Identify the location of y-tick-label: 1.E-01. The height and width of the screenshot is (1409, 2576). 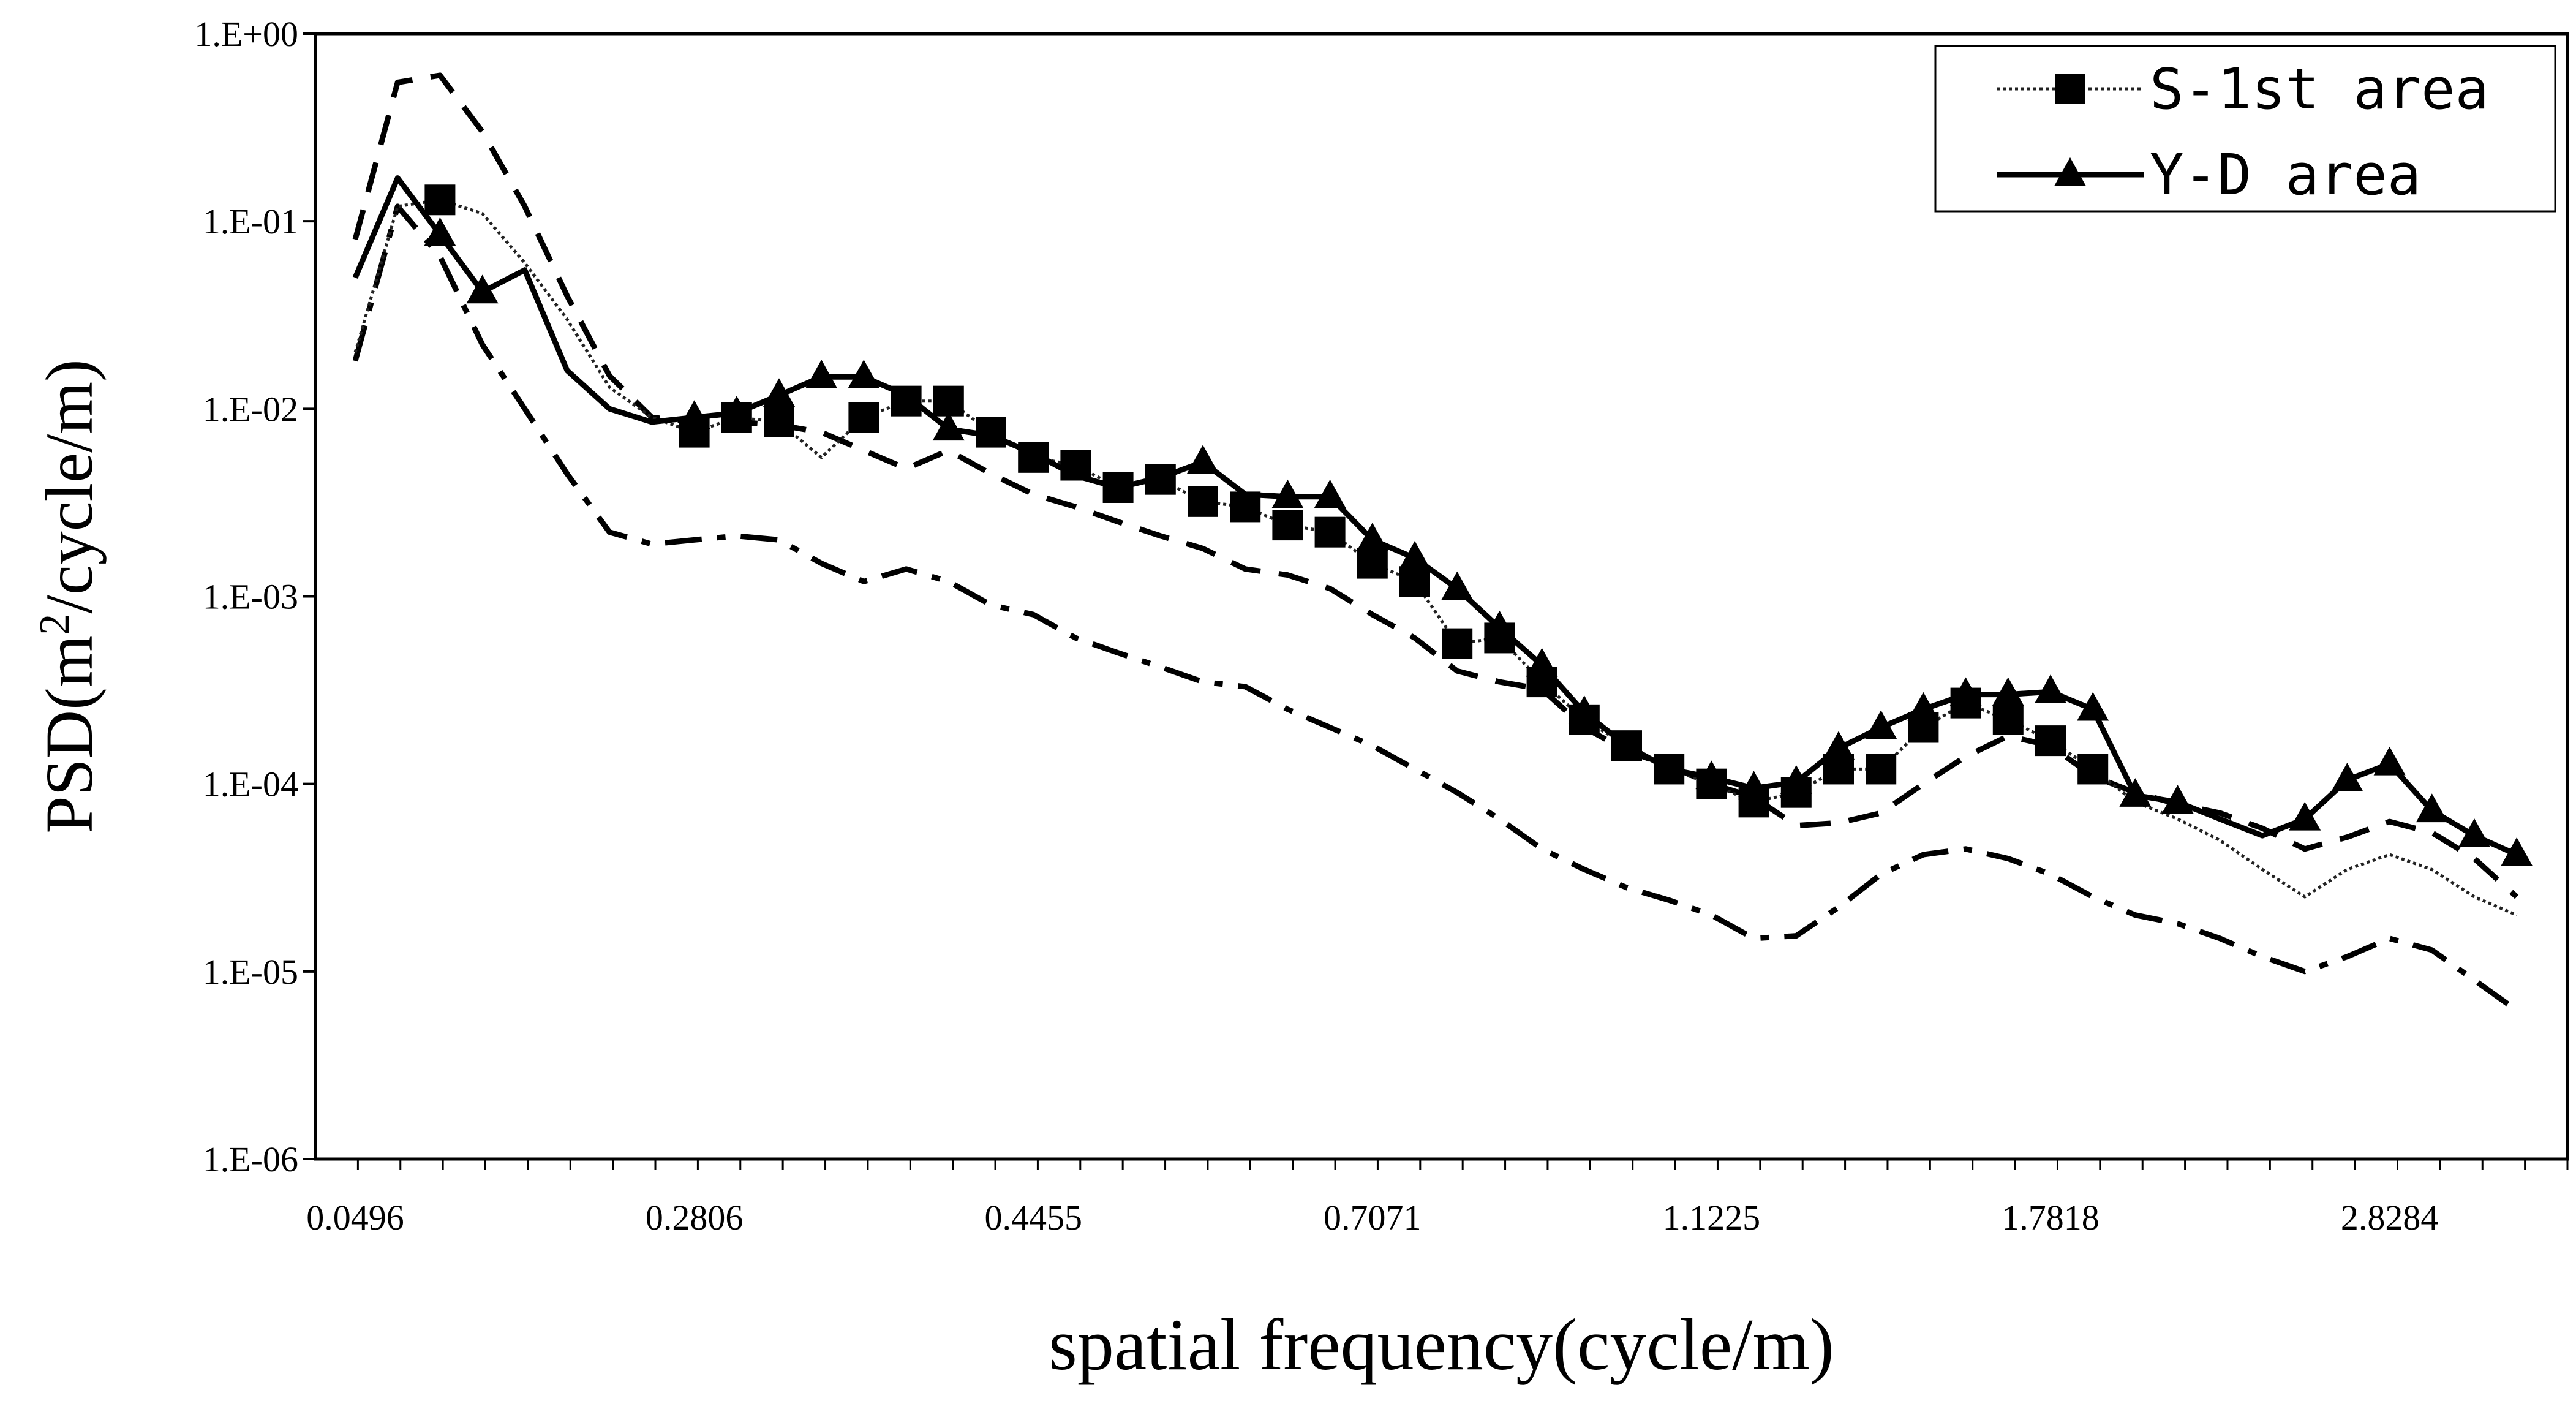
(251, 221).